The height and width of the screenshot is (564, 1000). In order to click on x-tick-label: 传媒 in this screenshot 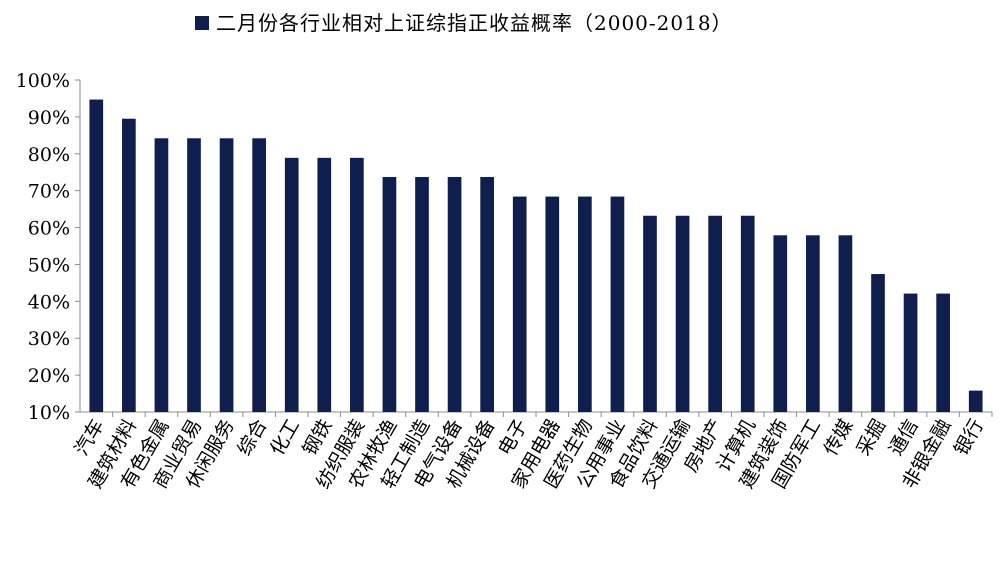, I will do `click(839, 438)`.